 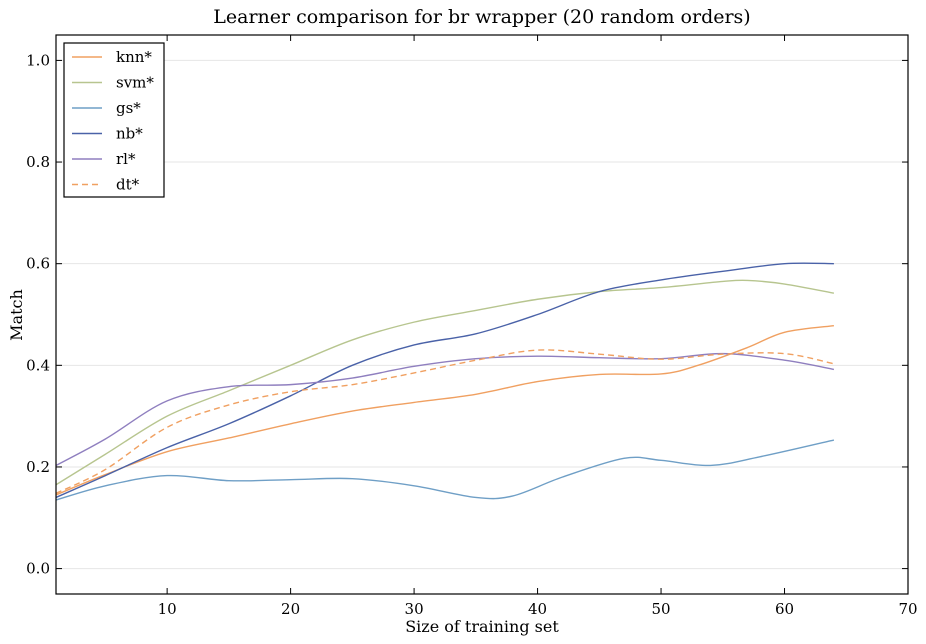 What do you see at coordinates (167, 609) in the screenshot?
I see `x-tick-label: 10` at bounding box center [167, 609].